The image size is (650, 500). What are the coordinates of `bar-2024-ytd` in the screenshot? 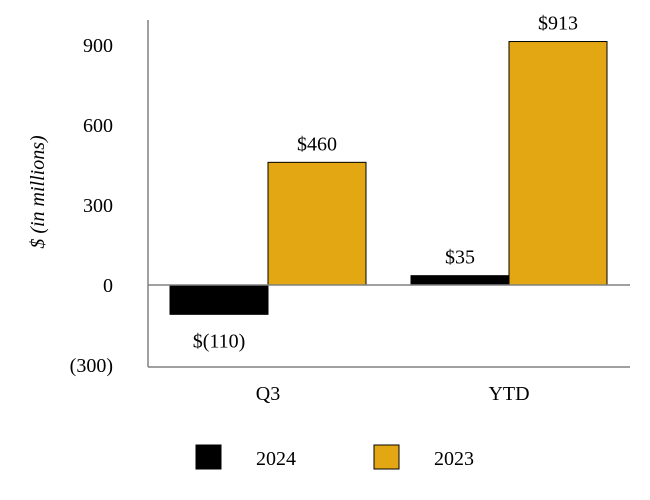 It's located at (460, 280).